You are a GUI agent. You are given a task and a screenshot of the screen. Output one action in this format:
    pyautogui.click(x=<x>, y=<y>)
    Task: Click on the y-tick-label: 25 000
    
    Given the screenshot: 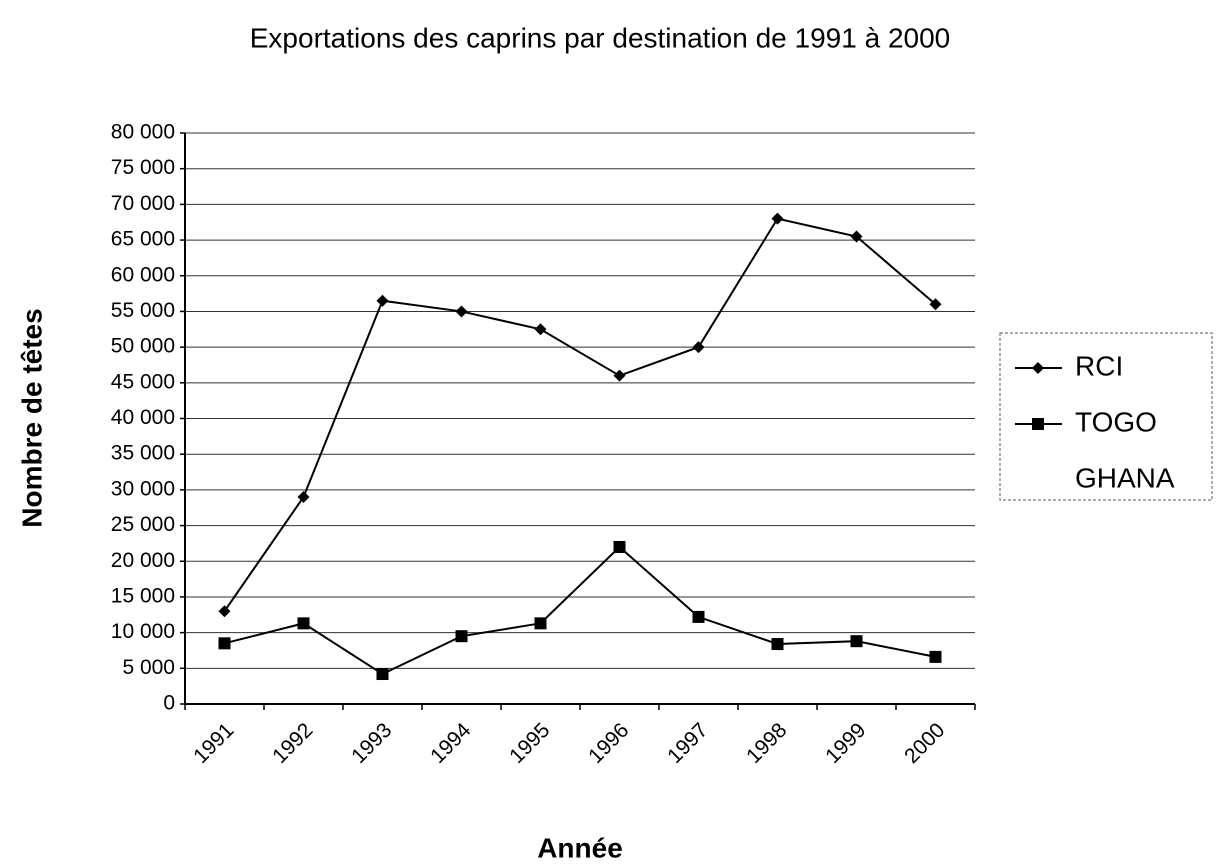 What is the action you would take?
    pyautogui.click(x=143, y=524)
    